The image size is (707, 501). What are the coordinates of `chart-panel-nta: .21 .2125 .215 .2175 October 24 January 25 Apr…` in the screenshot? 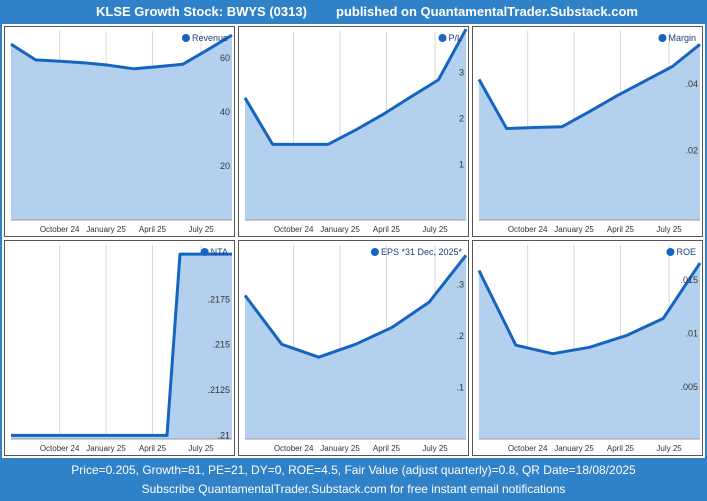 It's located at (119, 348).